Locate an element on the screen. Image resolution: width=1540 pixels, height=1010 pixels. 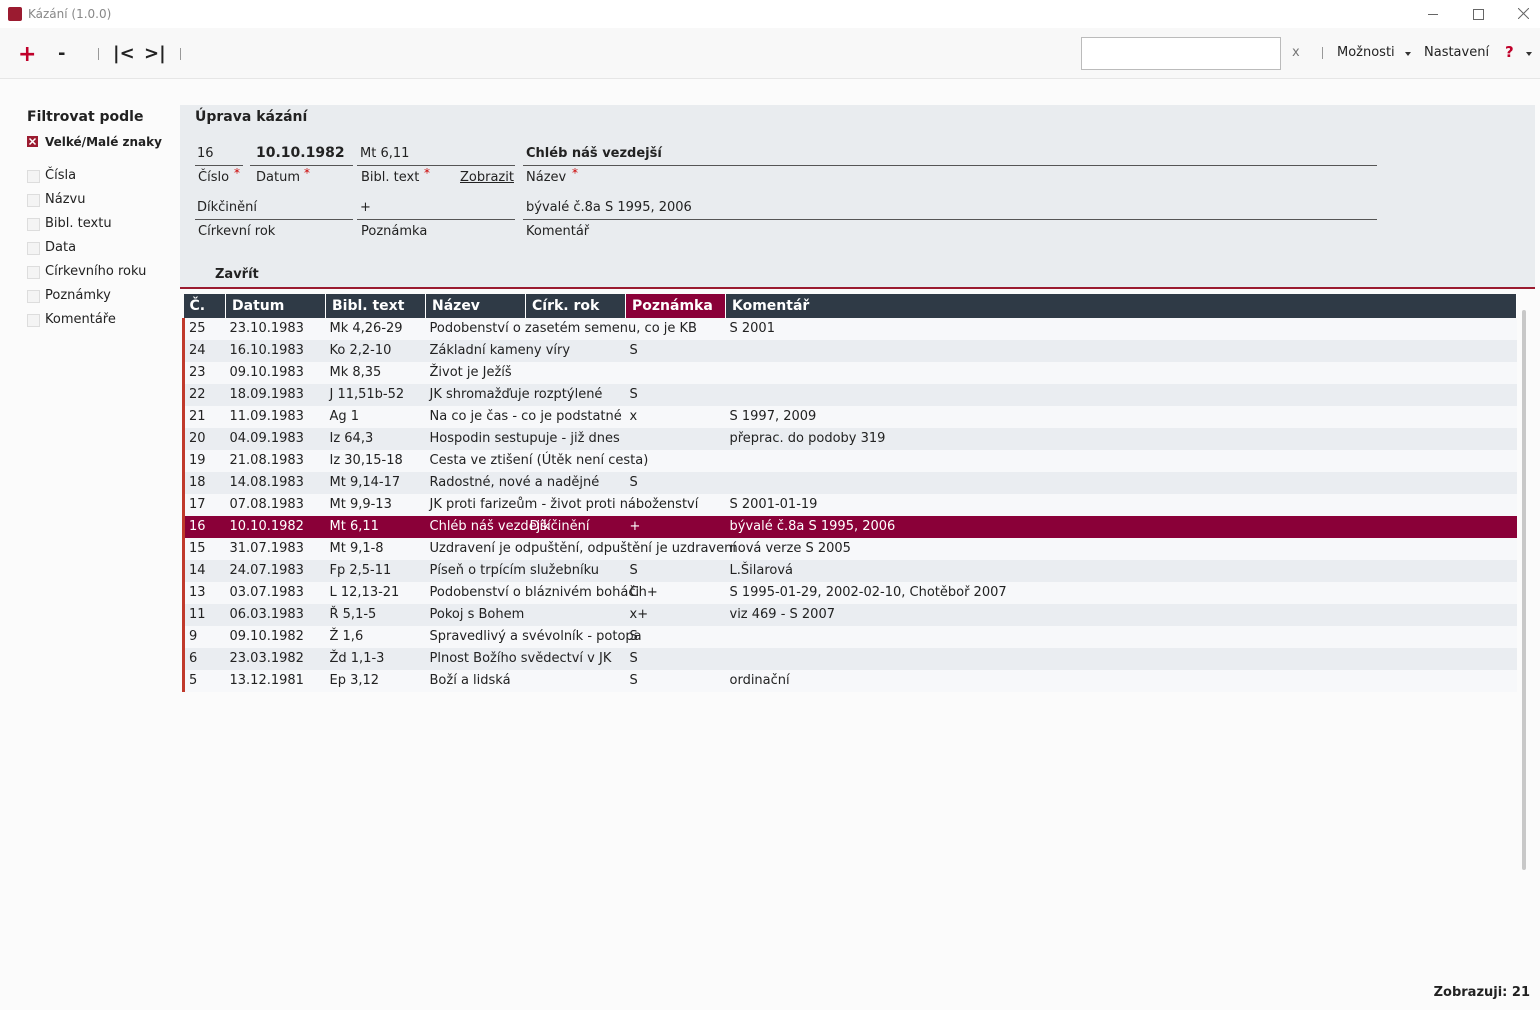
bible-label: Bibl. text is located at coordinates (390, 177).